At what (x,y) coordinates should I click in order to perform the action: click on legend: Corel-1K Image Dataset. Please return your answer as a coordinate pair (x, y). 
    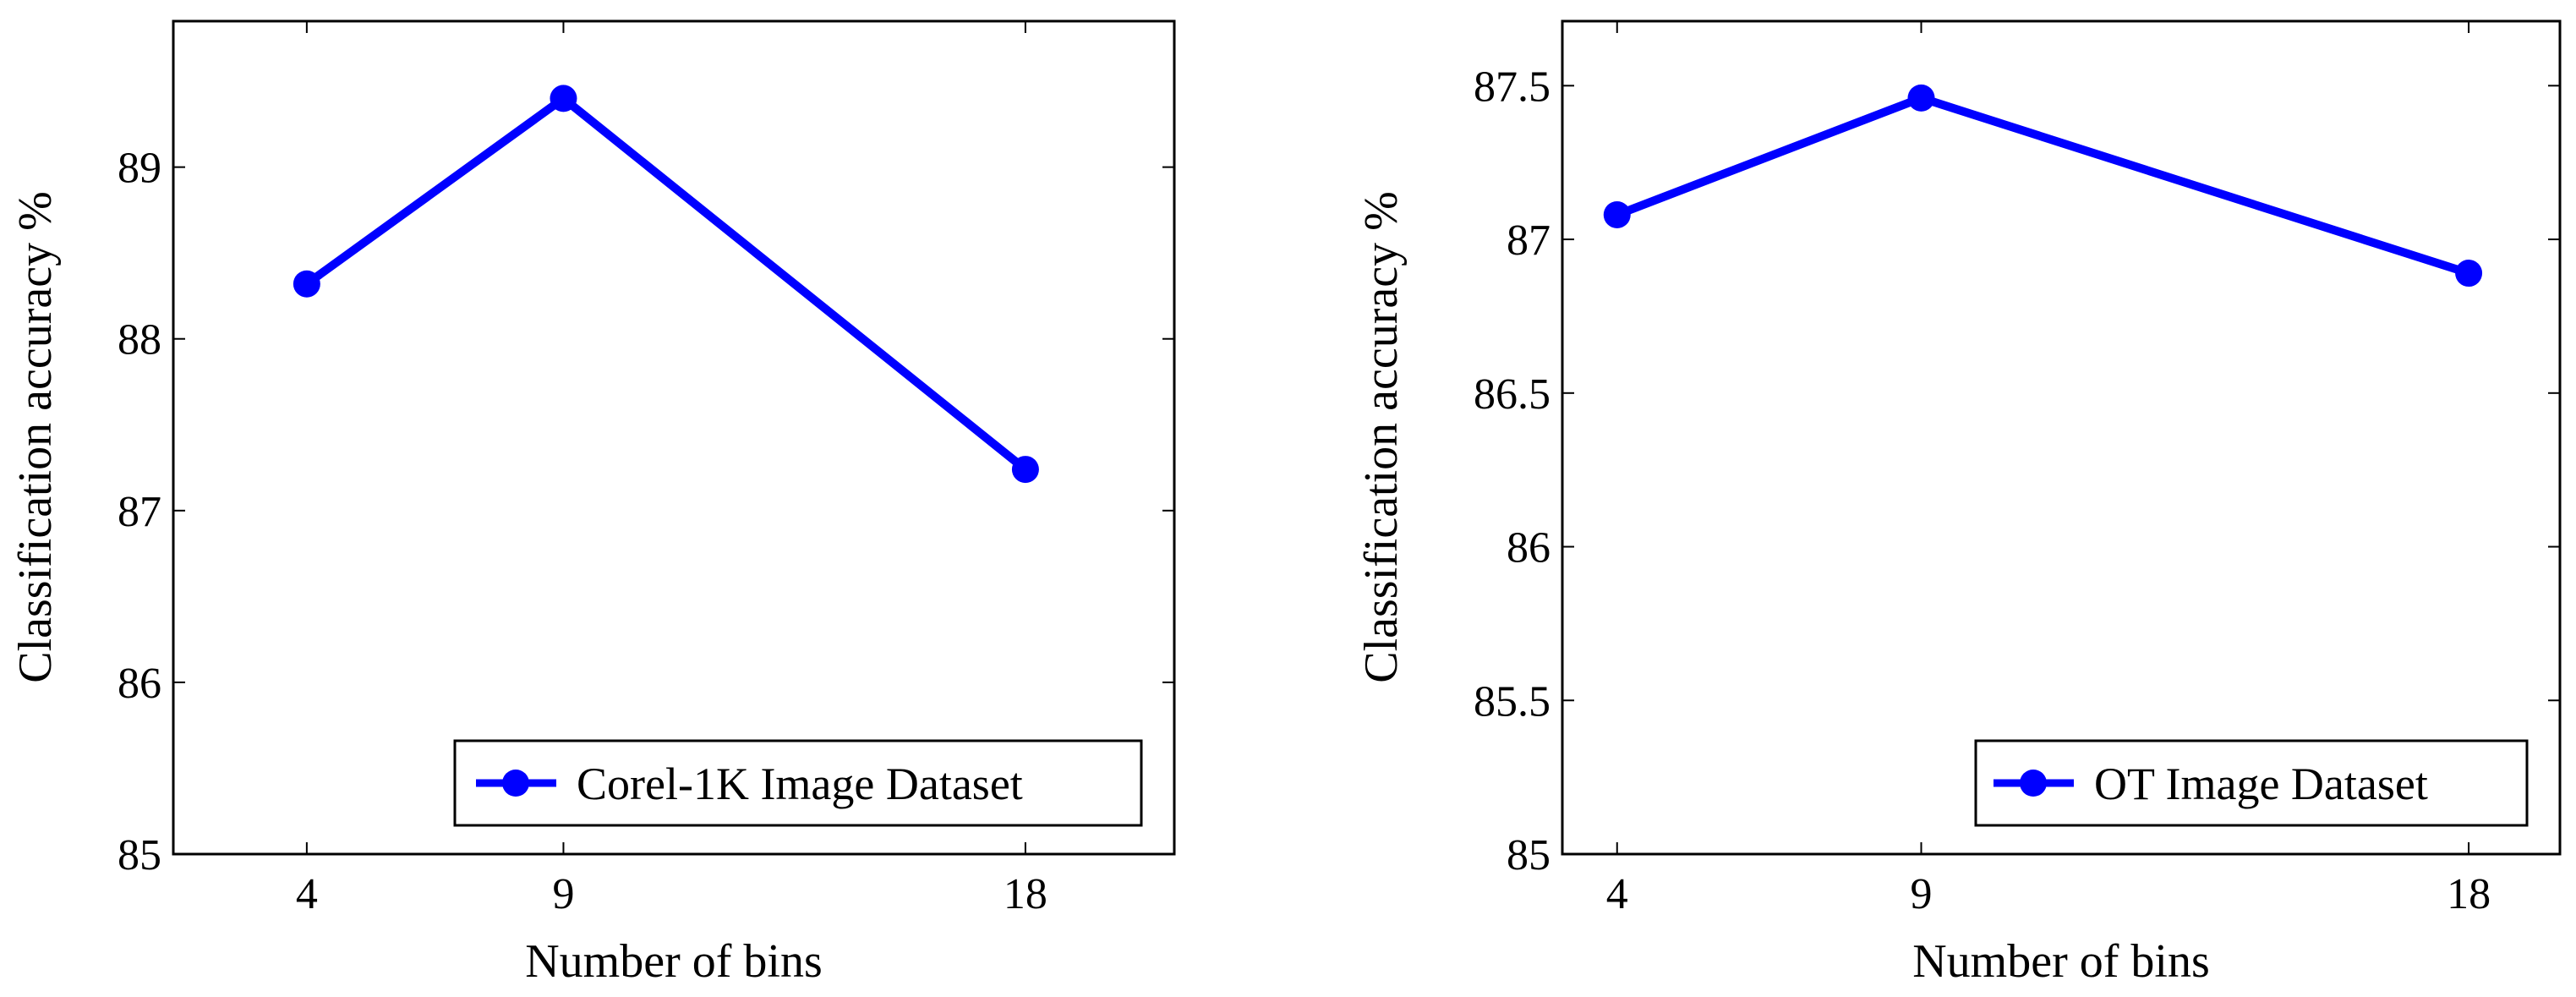
    Looking at the image, I should click on (798, 783).